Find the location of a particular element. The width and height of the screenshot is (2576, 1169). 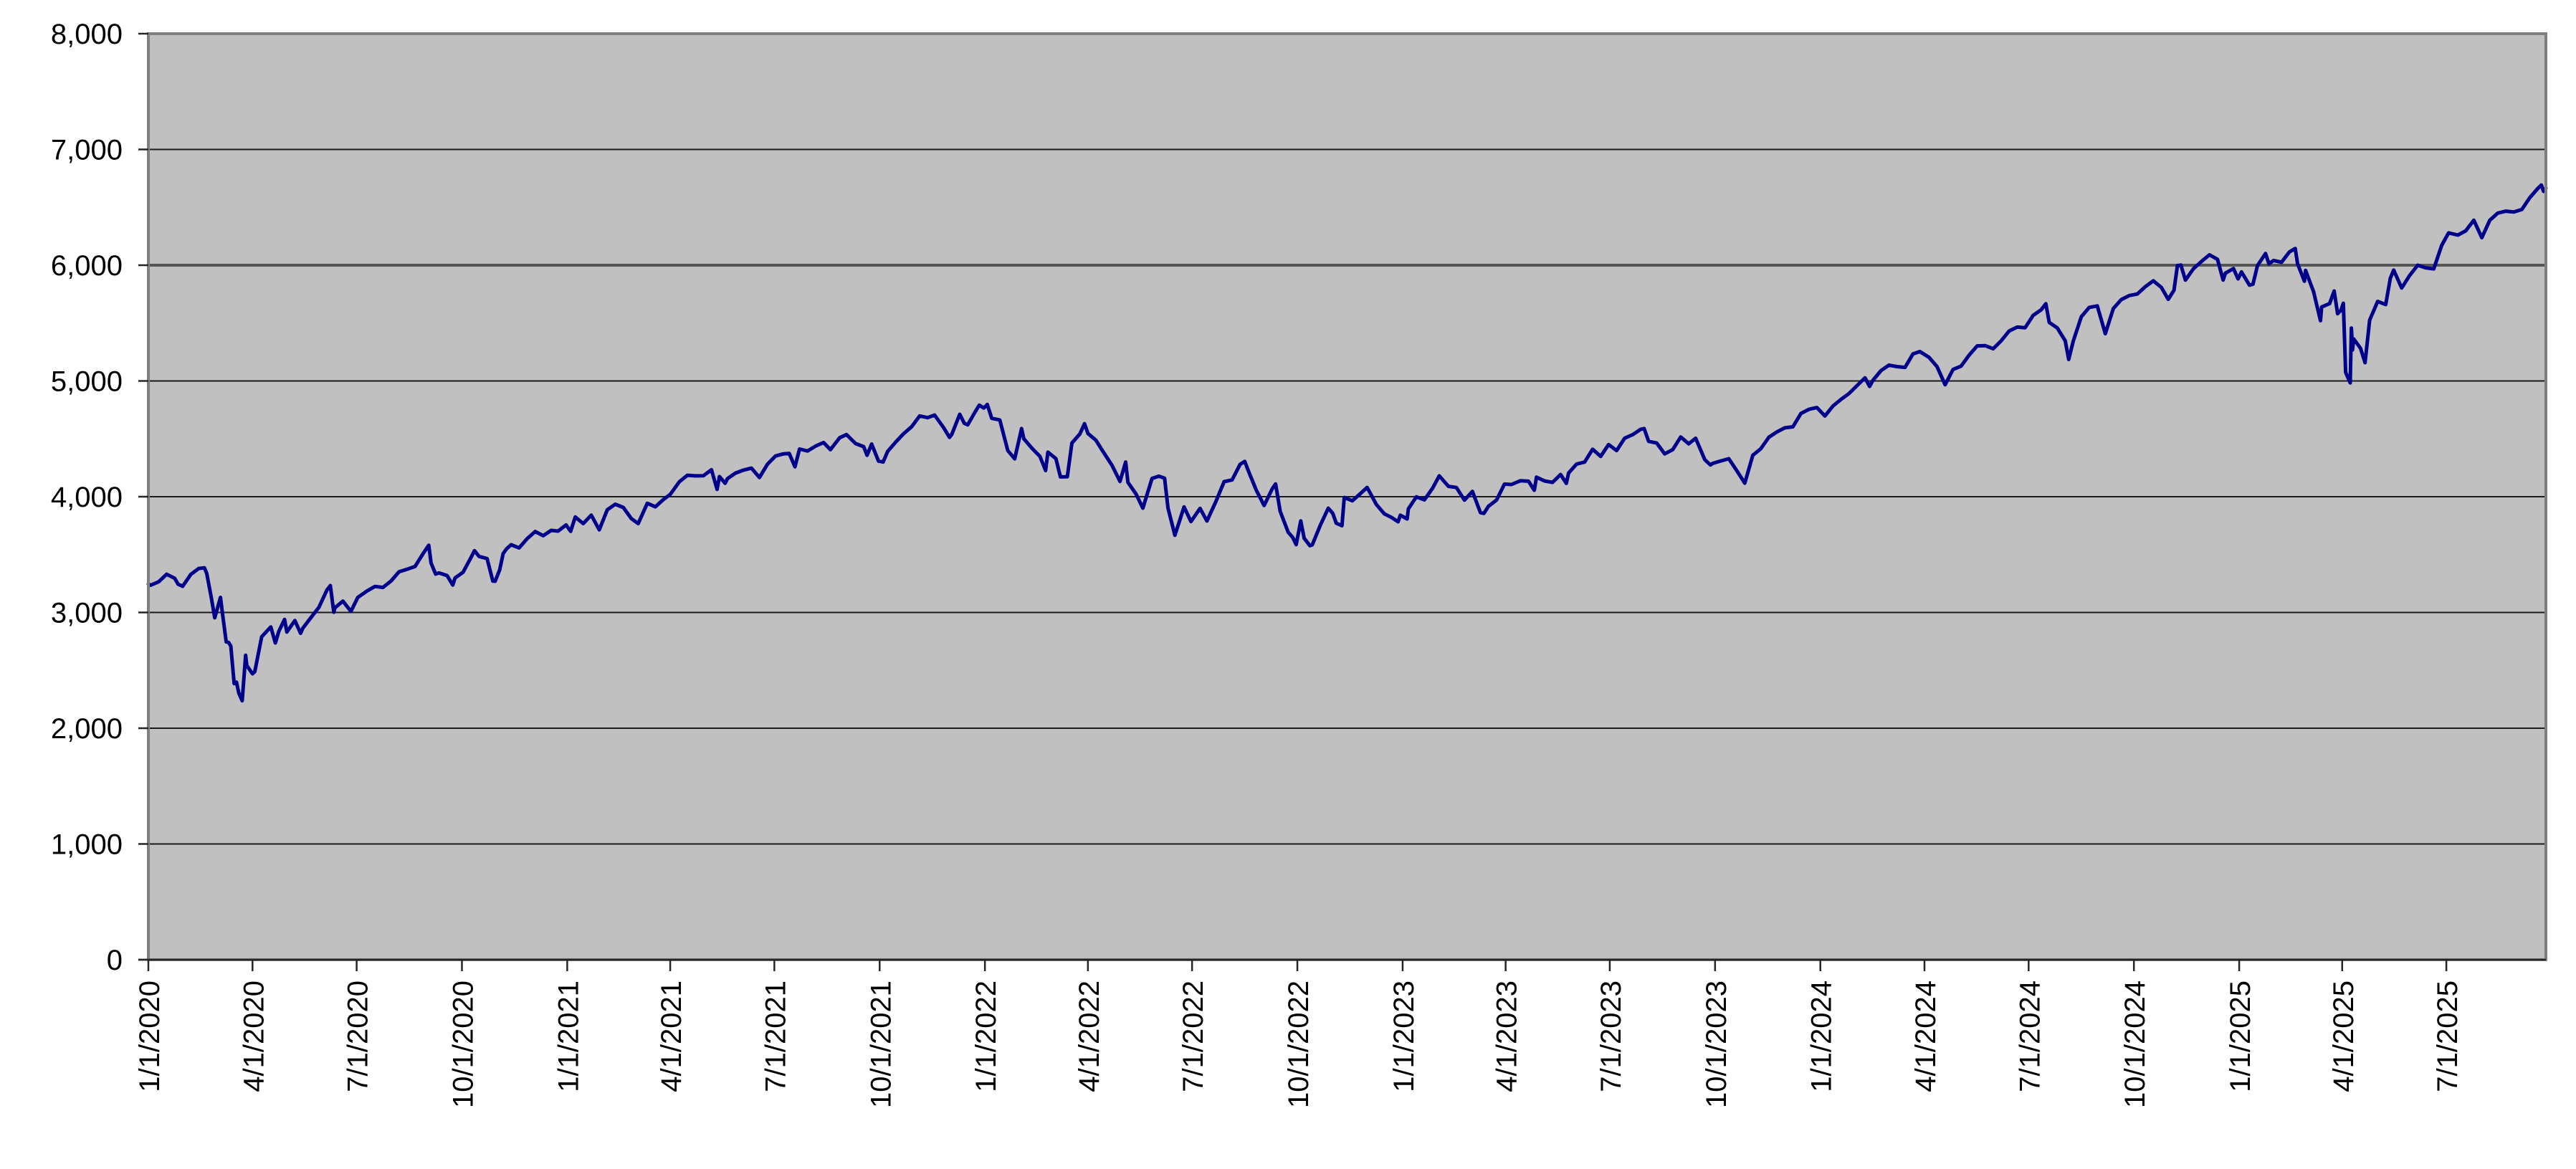

x-tick-label: 7/1/2023 is located at coordinates (1611, 1036).